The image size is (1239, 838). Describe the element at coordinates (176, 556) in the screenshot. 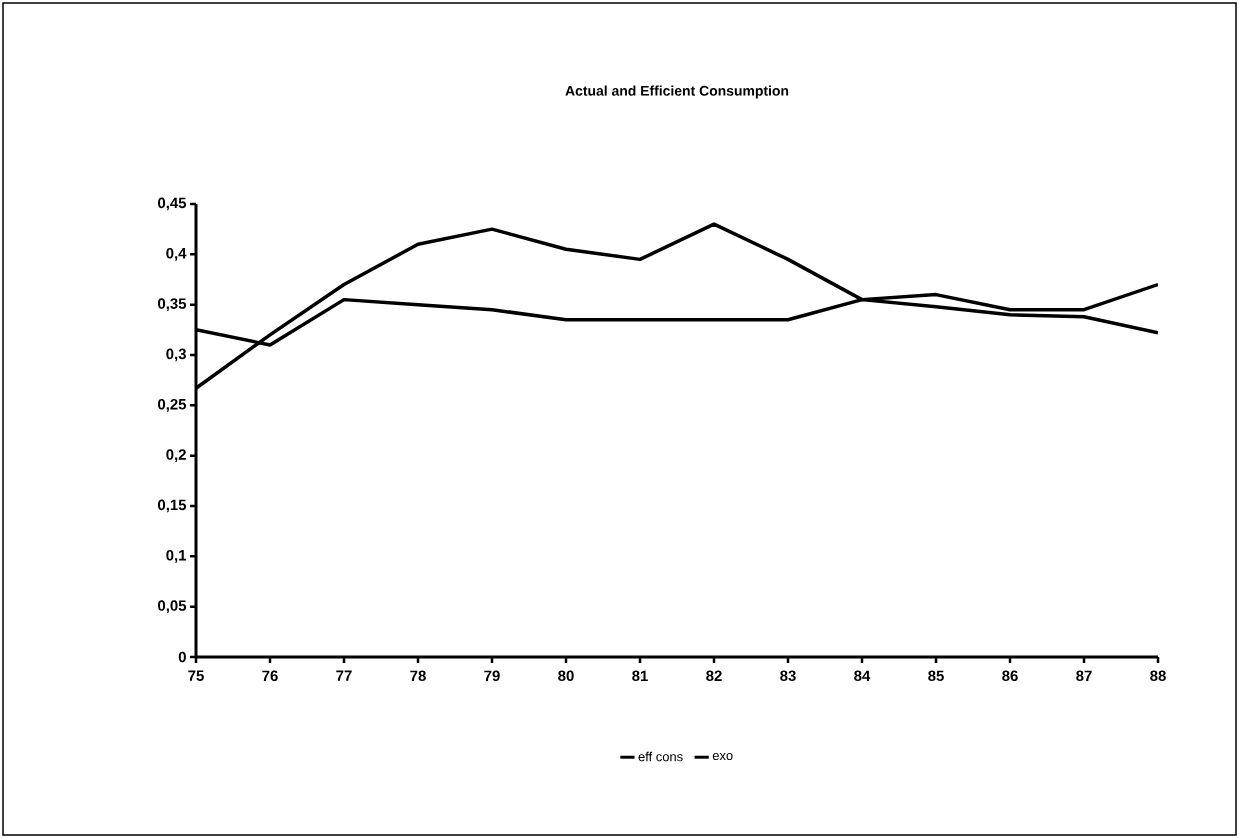

I see `y-tick-label: 0,1` at that location.